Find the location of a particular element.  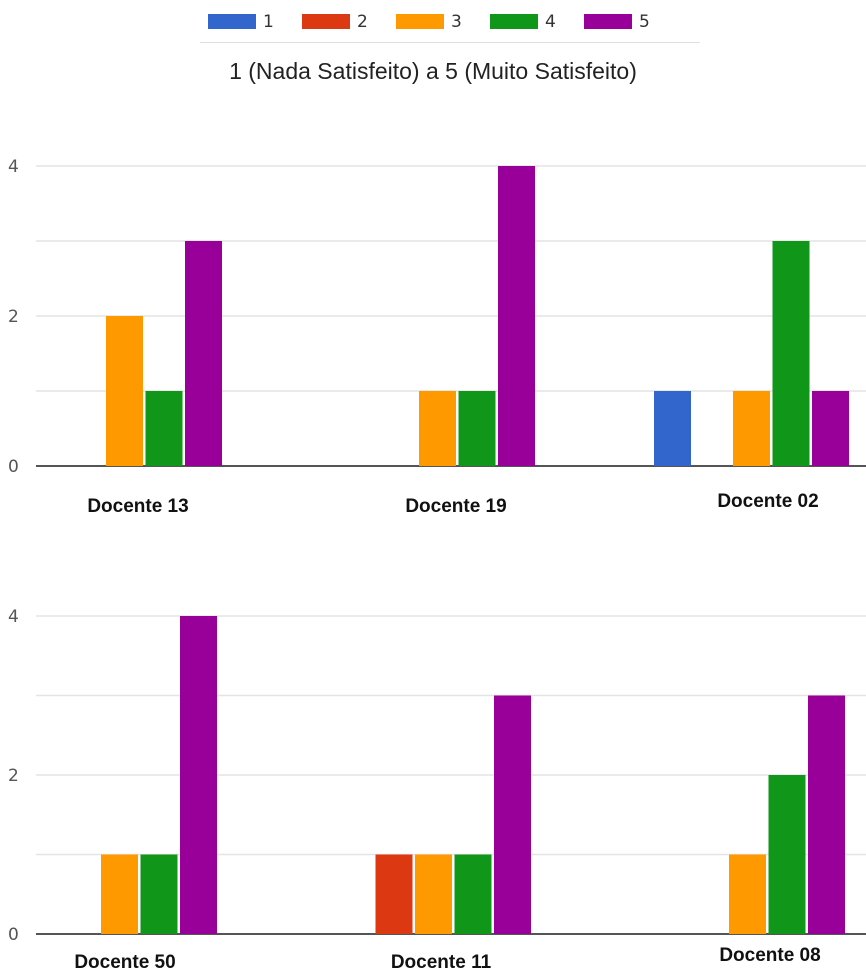

legend-label: 2 is located at coordinates (362, 22).